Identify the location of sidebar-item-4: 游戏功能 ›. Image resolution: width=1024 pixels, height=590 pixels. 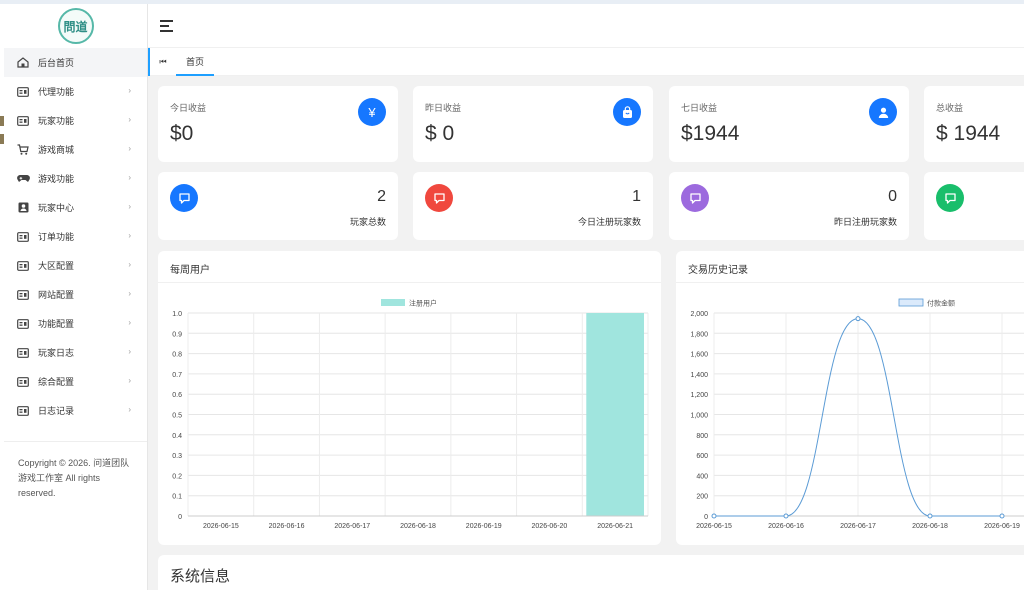
(75, 178).